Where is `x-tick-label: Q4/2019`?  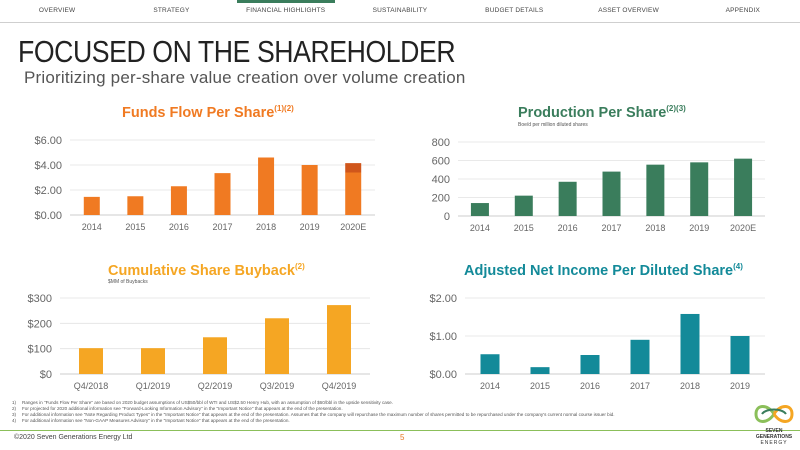 x-tick-label: Q4/2019 is located at coordinates (339, 386).